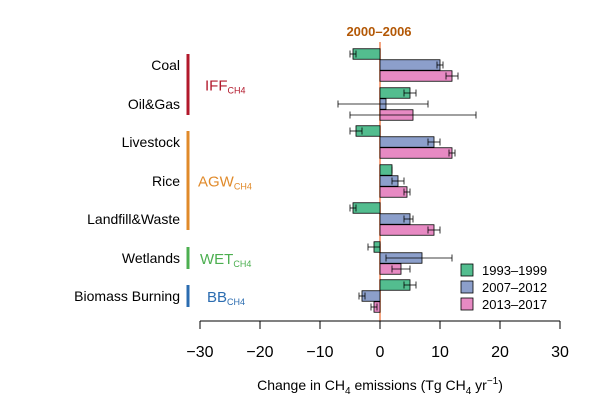  What do you see at coordinates (133, 219) in the screenshot?
I see `category-label: Landfill&Waste` at bounding box center [133, 219].